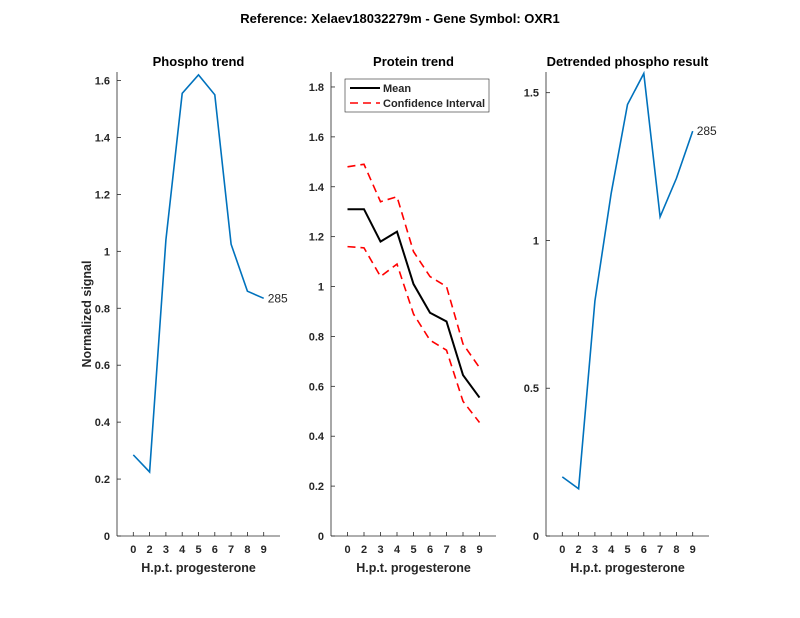 This screenshot has width=800, height=618. I want to click on y-tick-label: 1.8, so click(316, 88).